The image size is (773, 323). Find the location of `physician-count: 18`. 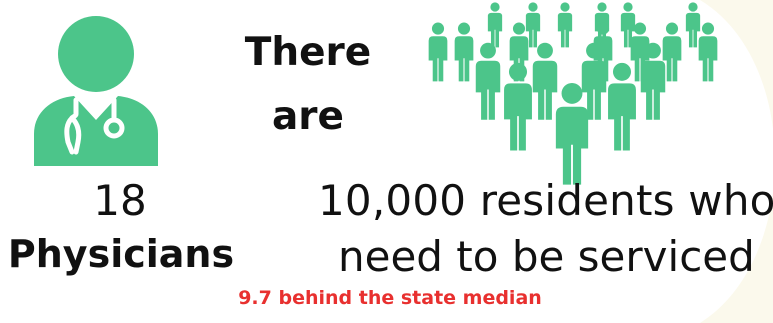

physician-count: 18 is located at coordinates (120, 200).